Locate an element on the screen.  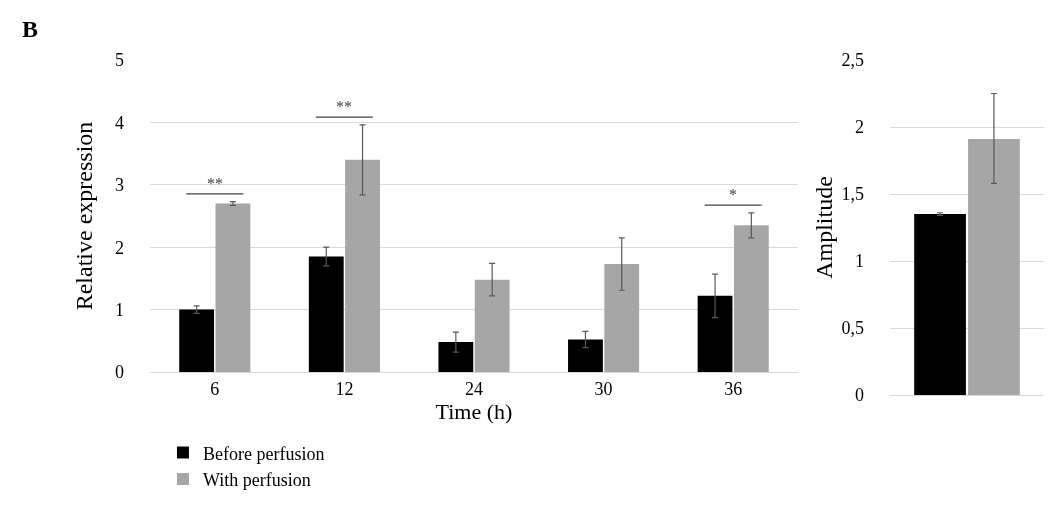
y-tick-label: 1,5 is located at coordinates (852, 194).